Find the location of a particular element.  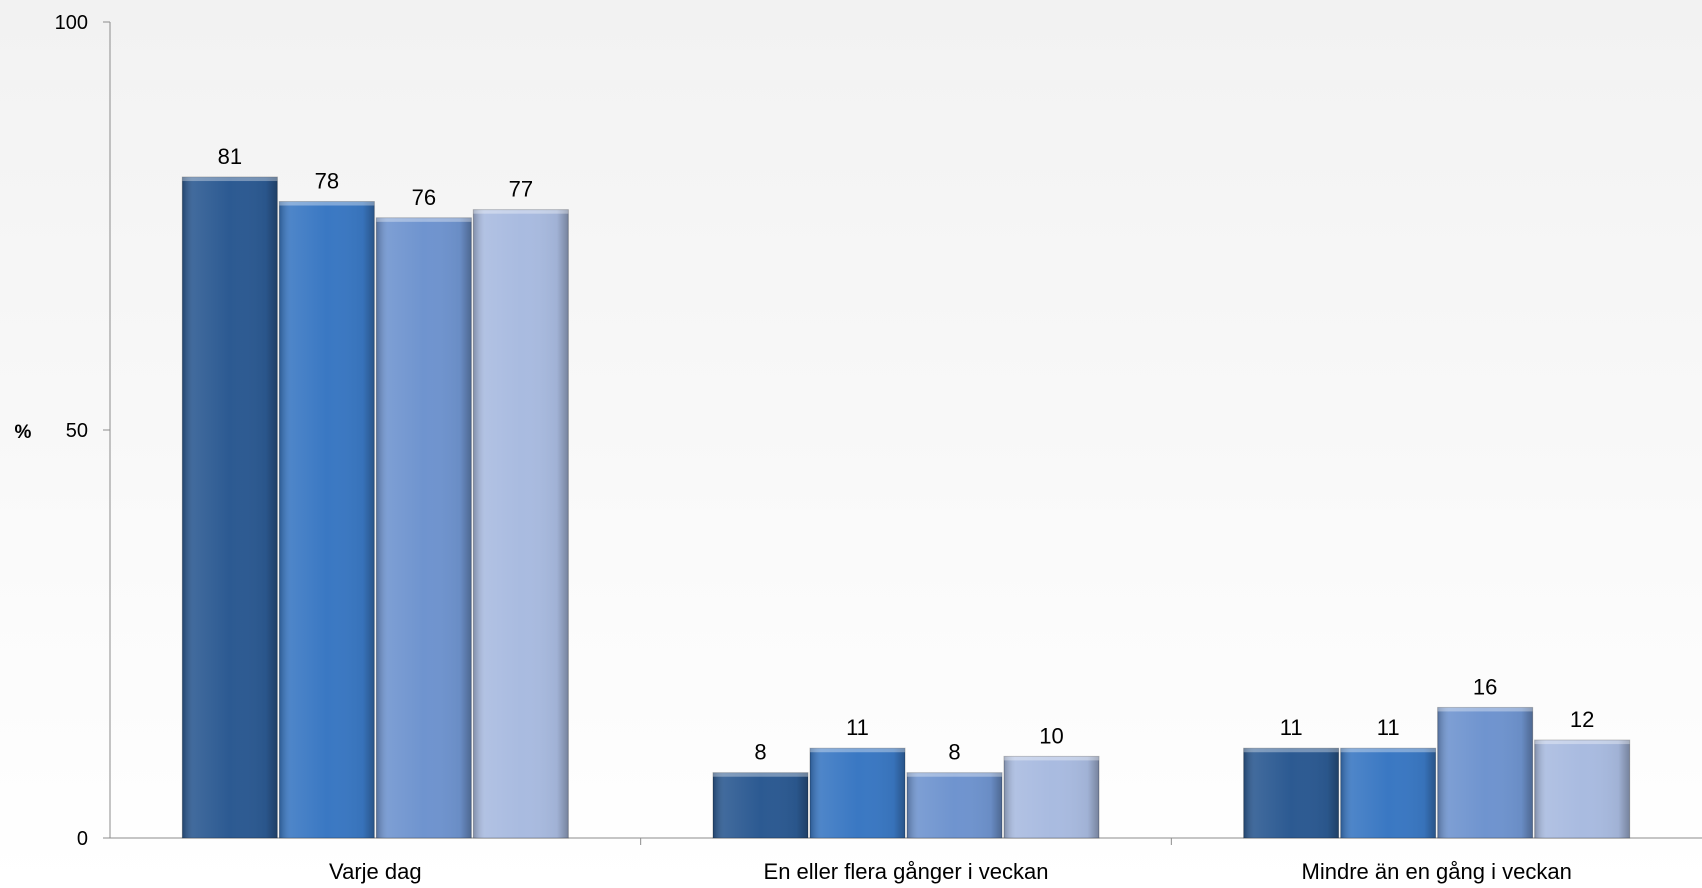

data-label: 77 is located at coordinates (521, 189).